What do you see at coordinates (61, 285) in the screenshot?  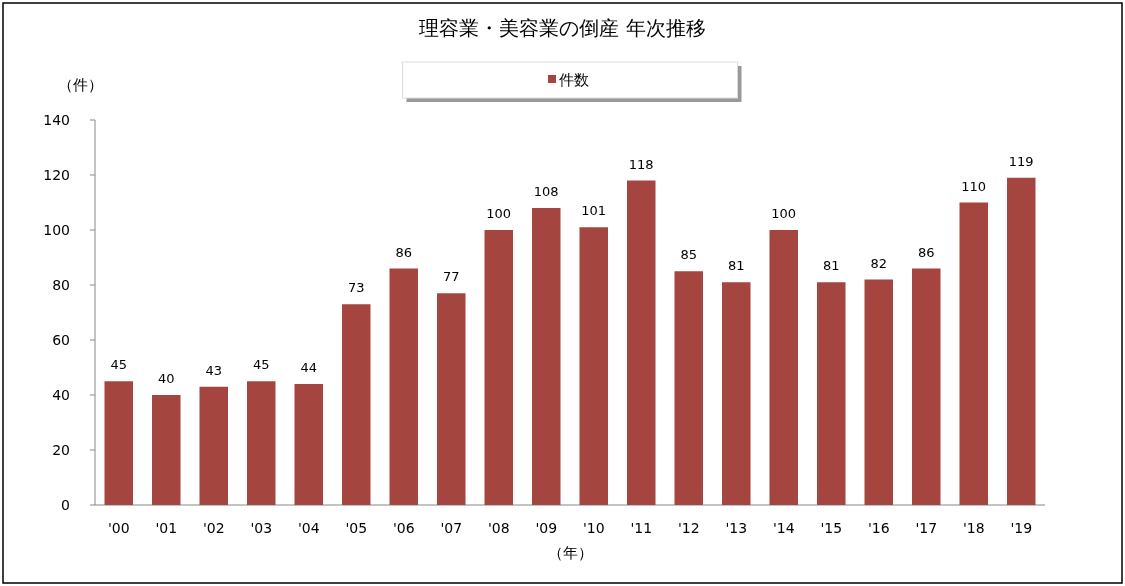 I see `y-tick-label: 80` at bounding box center [61, 285].